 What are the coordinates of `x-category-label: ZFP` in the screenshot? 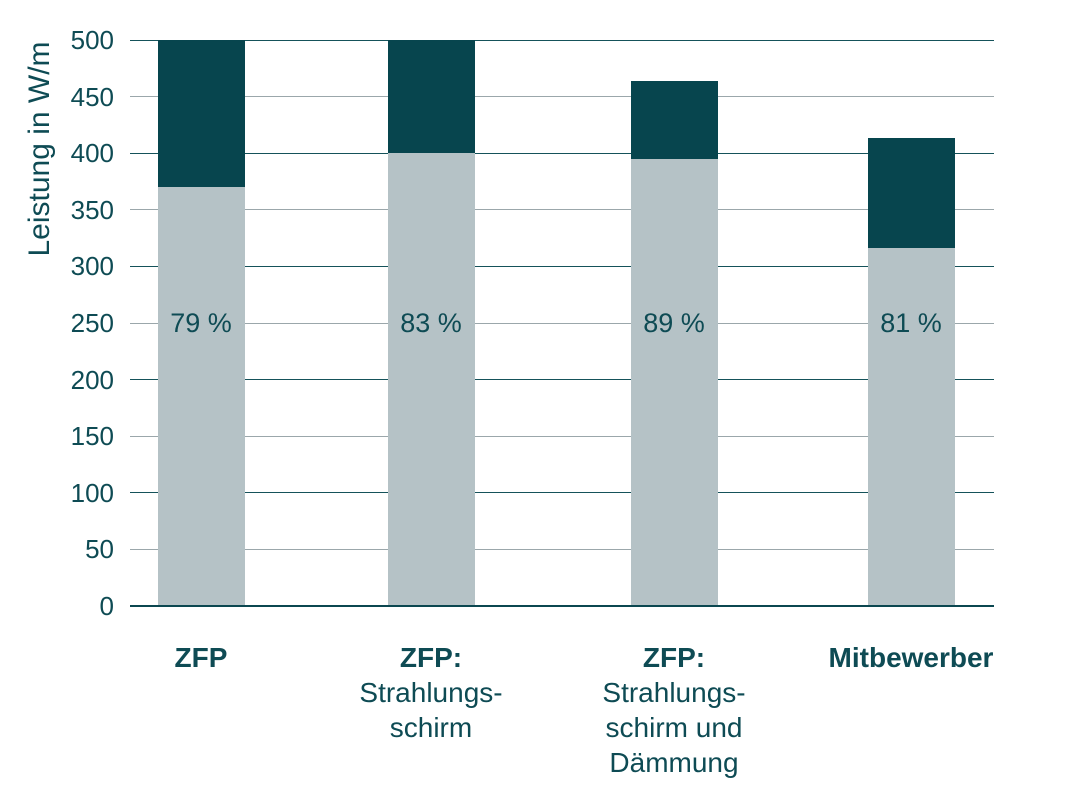 It's located at (201, 657).